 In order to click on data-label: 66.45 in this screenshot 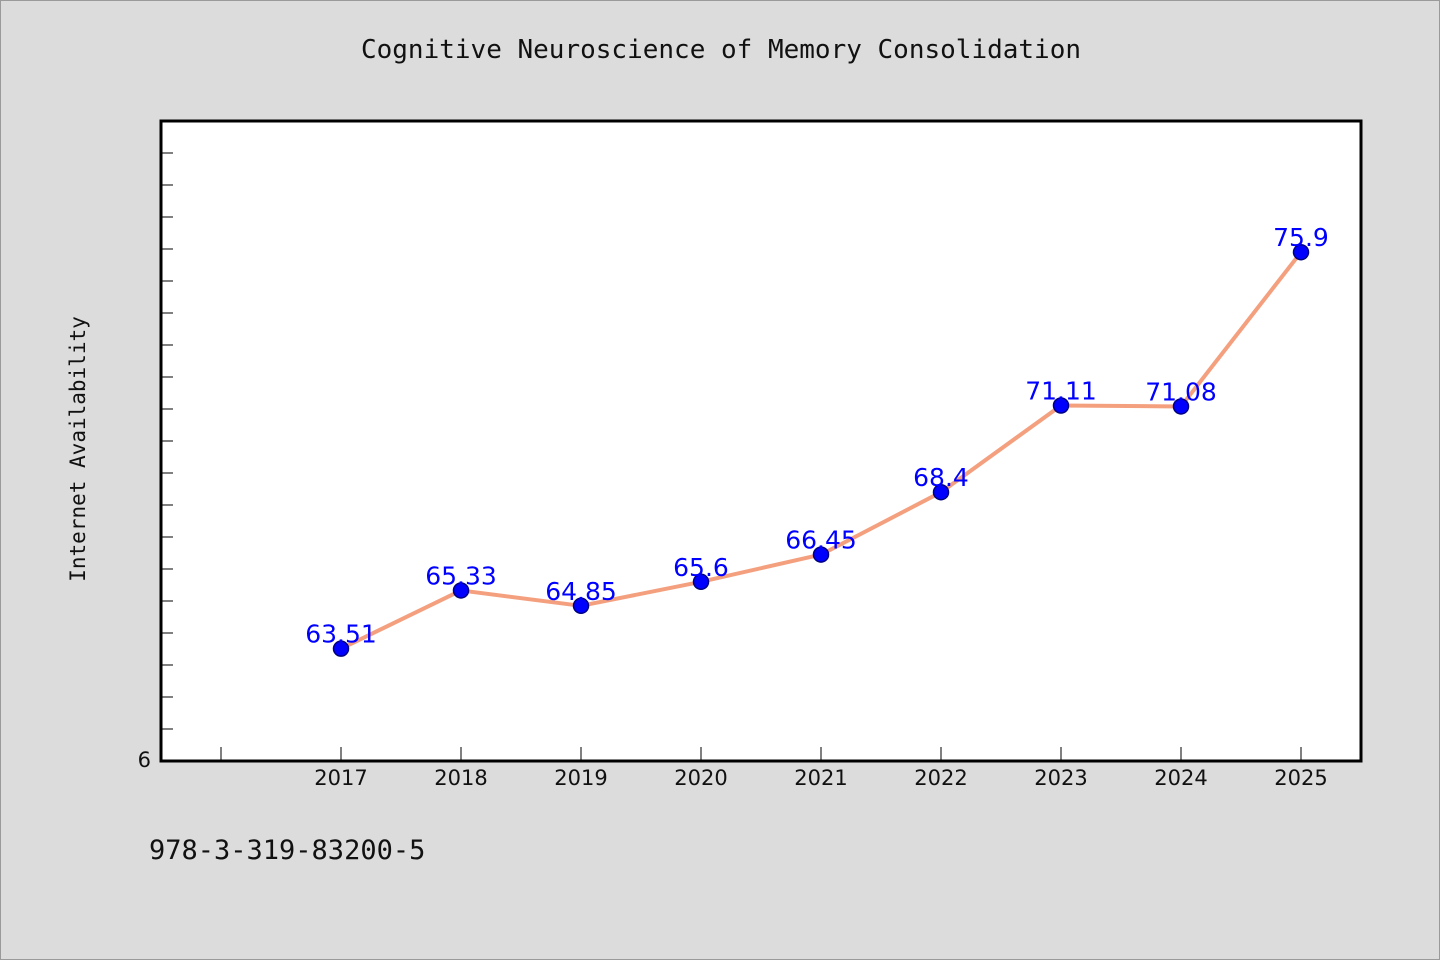, I will do `click(821, 540)`.